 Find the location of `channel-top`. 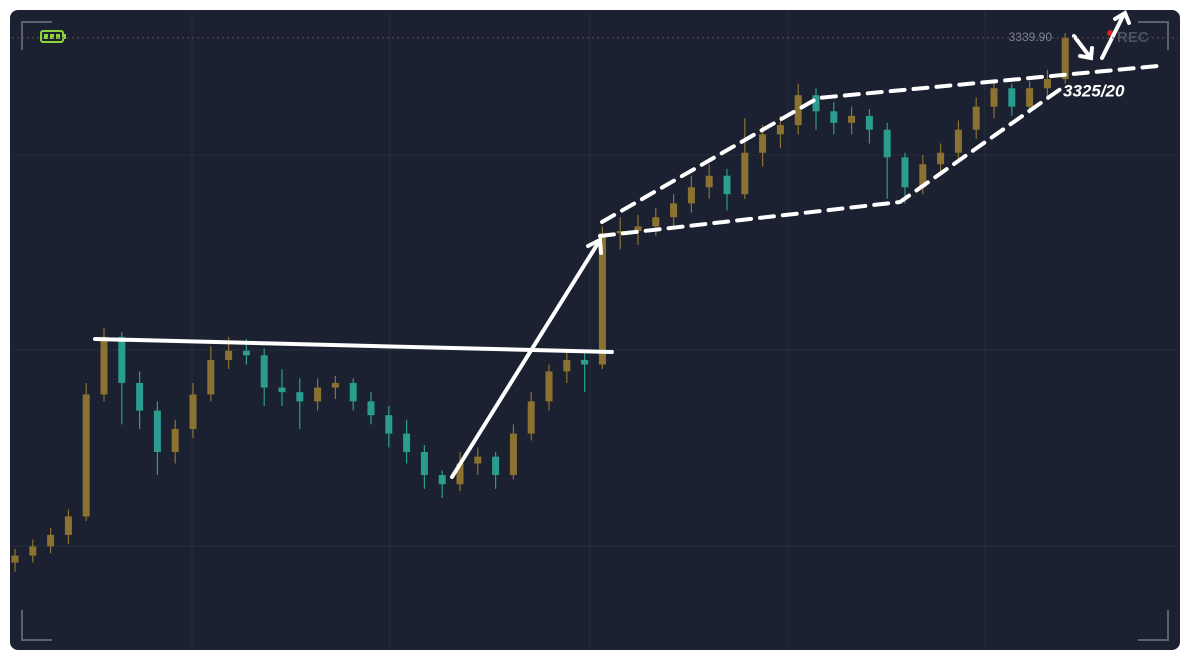

channel-top is located at coordinates (880, 144).